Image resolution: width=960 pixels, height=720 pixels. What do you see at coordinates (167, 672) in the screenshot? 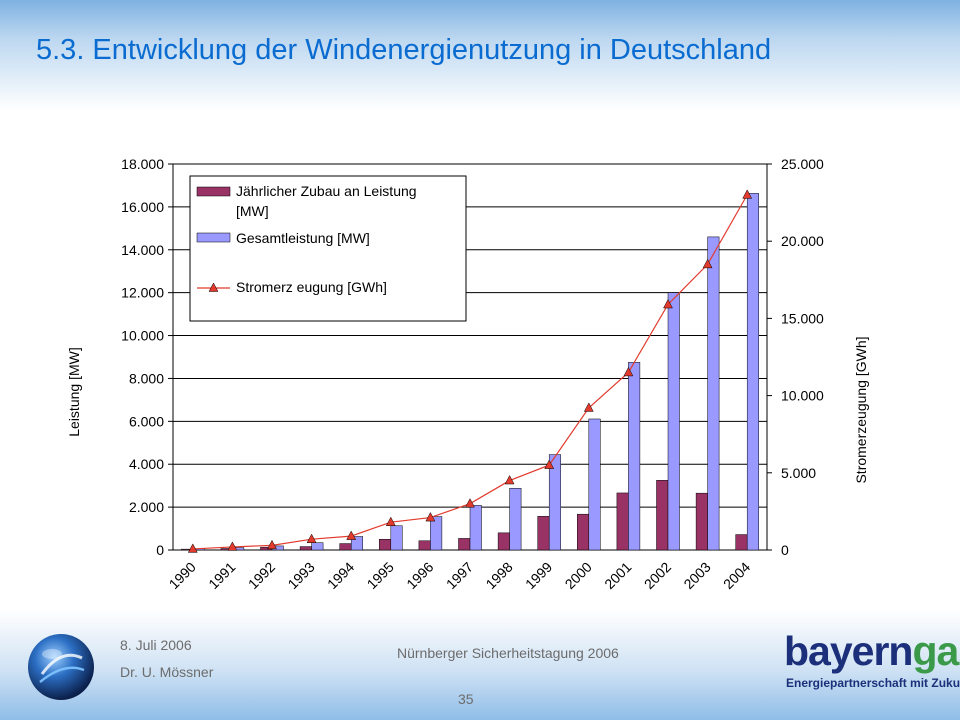
I see `footer-author: Dr. U. Mössner` at bounding box center [167, 672].